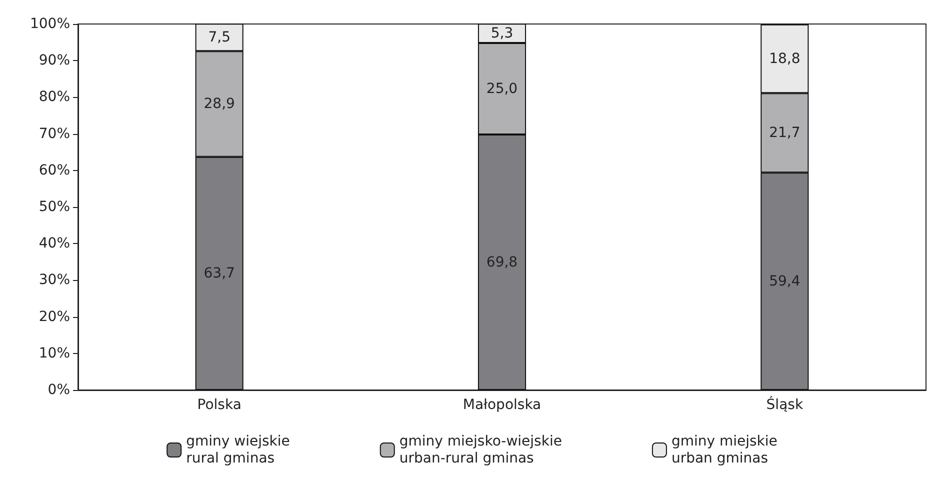 The image size is (944, 484). What do you see at coordinates (724, 450) in the screenshot?
I see `legend-label: gminy miejskie urban gminas` at bounding box center [724, 450].